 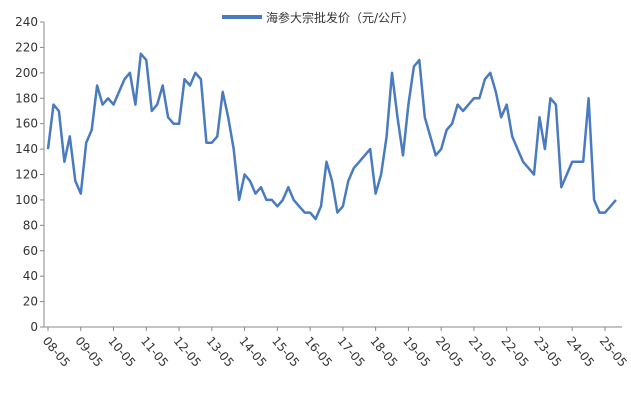 What do you see at coordinates (318, 352) in the screenshot?
I see `x-tick-label: 16-05` at bounding box center [318, 352].